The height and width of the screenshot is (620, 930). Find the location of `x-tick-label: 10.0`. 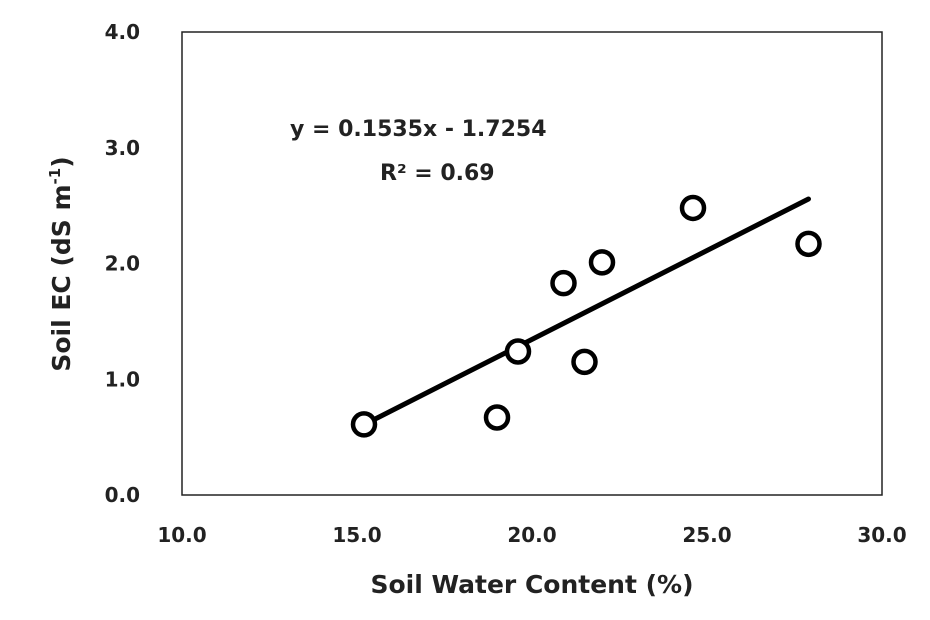

x-tick-label: 10.0 is located at coordinates (181, 535).